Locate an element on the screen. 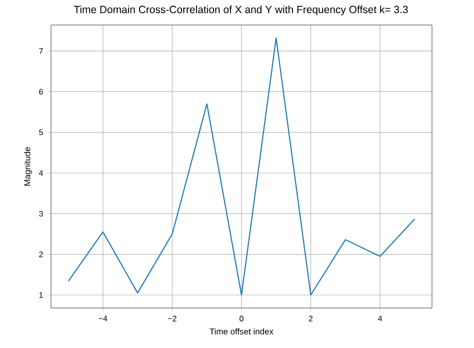  chart-title: Time Domain Cross-Correlation of X and Y with Frequency Offset k= 3.3 is located at coordinates (241, 11).